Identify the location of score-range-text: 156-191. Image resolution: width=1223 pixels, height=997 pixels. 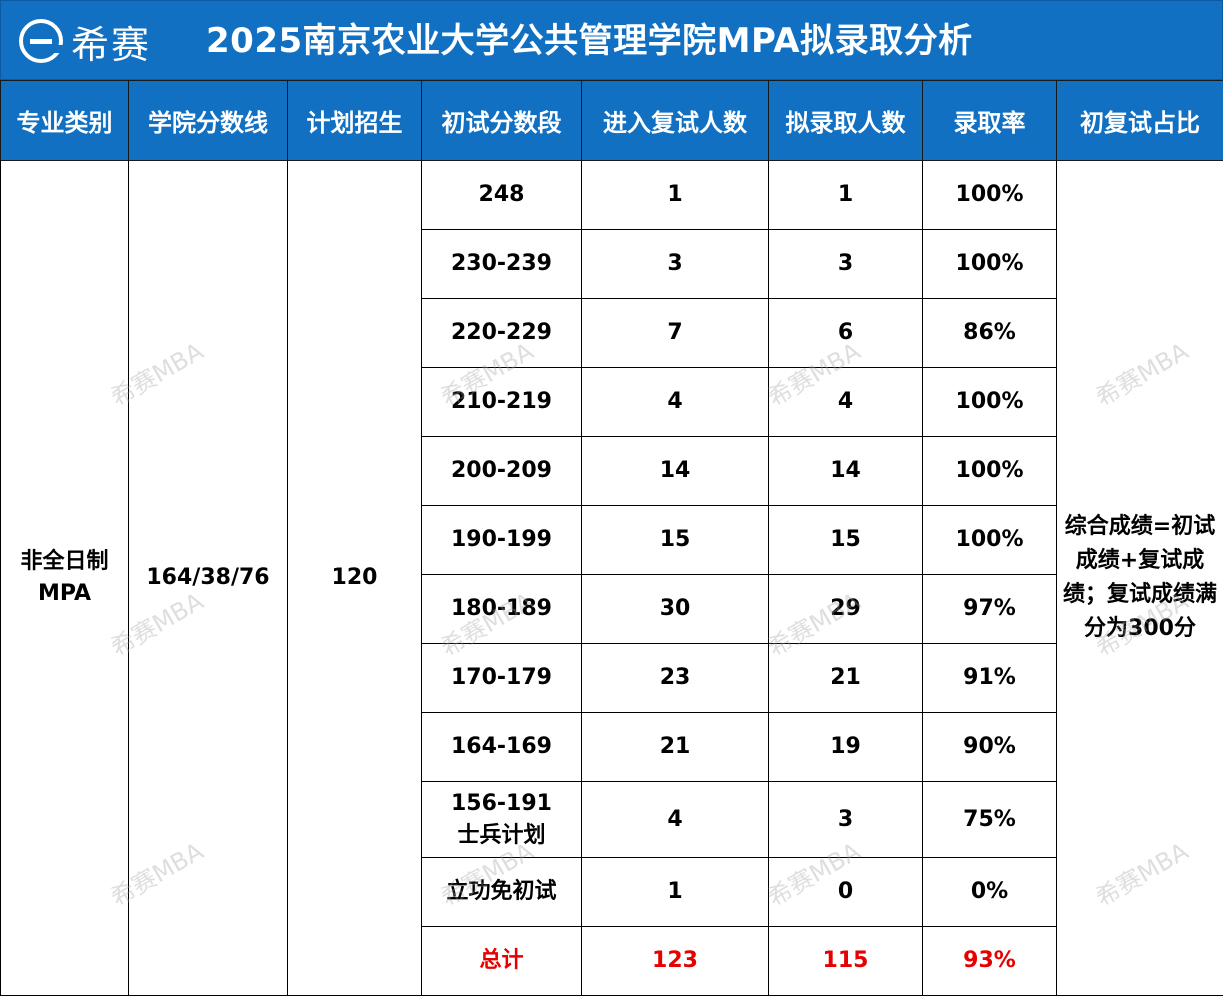
(501, 803).